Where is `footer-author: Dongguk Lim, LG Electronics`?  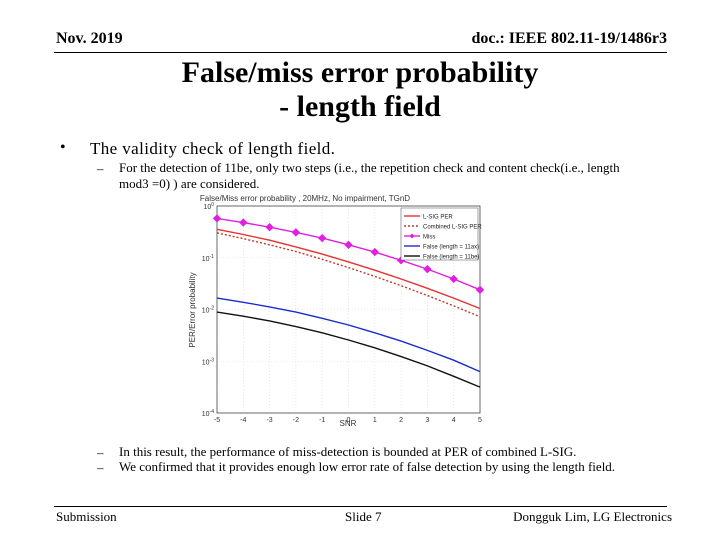
footer-author: Dongguk Lim, LG Electronics is located at coordinates (592, 516).